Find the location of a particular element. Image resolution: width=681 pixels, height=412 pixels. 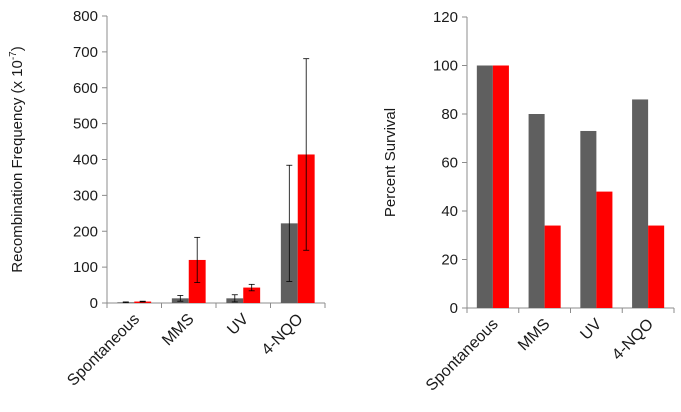

chart1-y-axis-label-main: Recombination Frequency (x 10 is located at coordinates (17, 166).